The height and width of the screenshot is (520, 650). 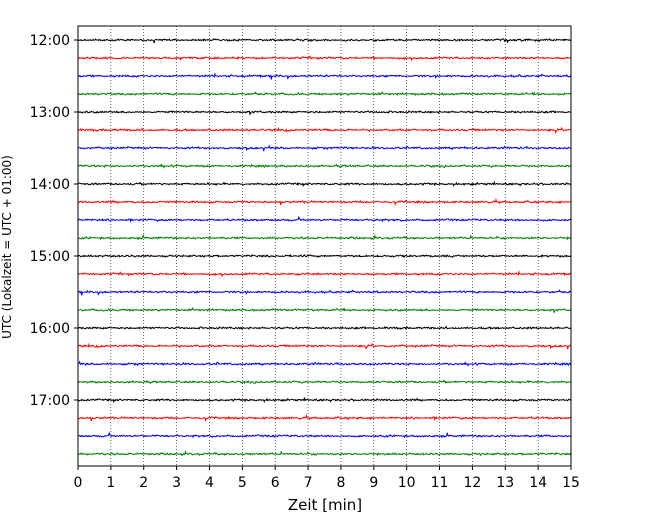 What do you see at coordinates (50, 257) in the screenshot?
I see `y-tick-label: 15:00` at bounding box center [50, 257].